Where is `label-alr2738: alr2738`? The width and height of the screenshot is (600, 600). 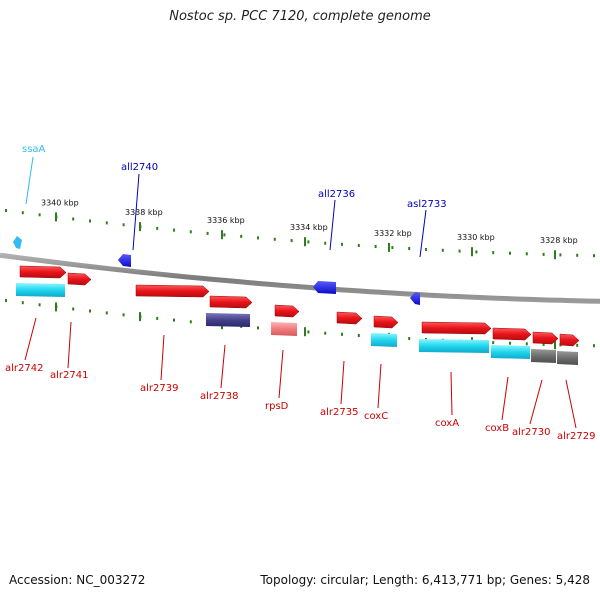 label-alr2738: alr2738 is located at coordinates (219, 396).